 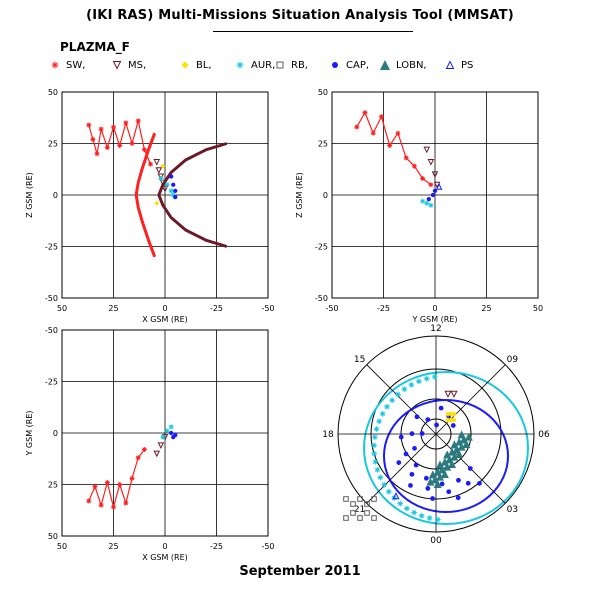 What do you see at coordinates (401, 468) in the screenshot?
I see `polar-spoke` at bounding box center [401, 468].